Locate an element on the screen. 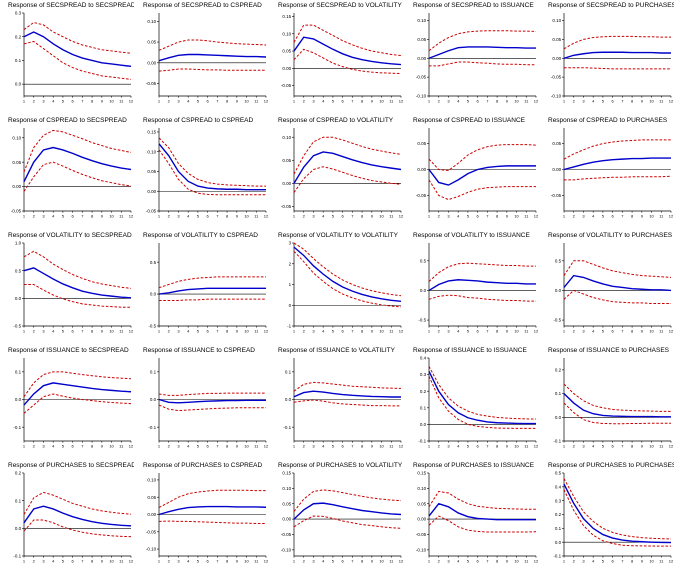 The height and width of the screenshot is (567, 682). chart-title: Response of SECSPREAD to CSPREAD is located at coordinates (202, 5).